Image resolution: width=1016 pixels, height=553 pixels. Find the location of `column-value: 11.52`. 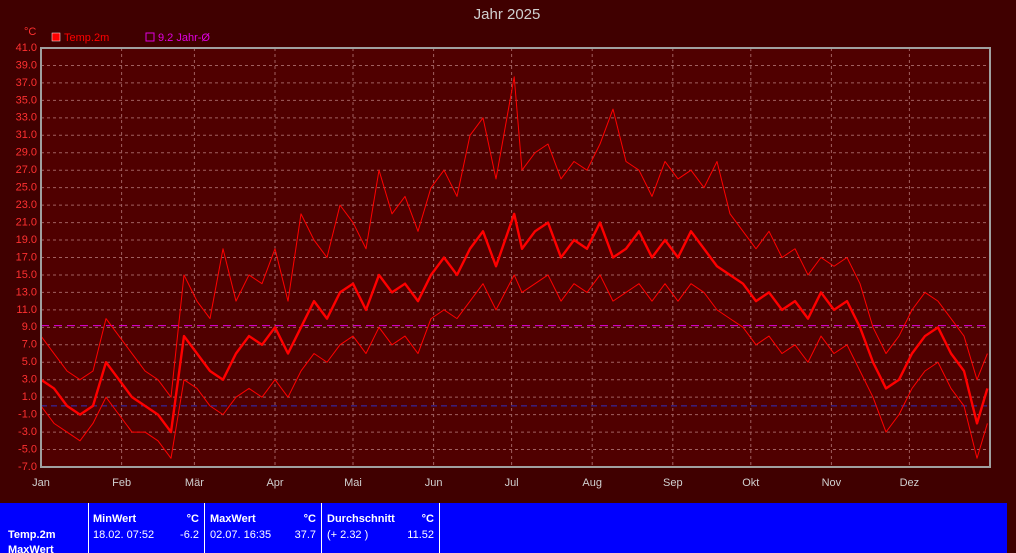

column-value: 11.52 is located at coordinates (420, 535).